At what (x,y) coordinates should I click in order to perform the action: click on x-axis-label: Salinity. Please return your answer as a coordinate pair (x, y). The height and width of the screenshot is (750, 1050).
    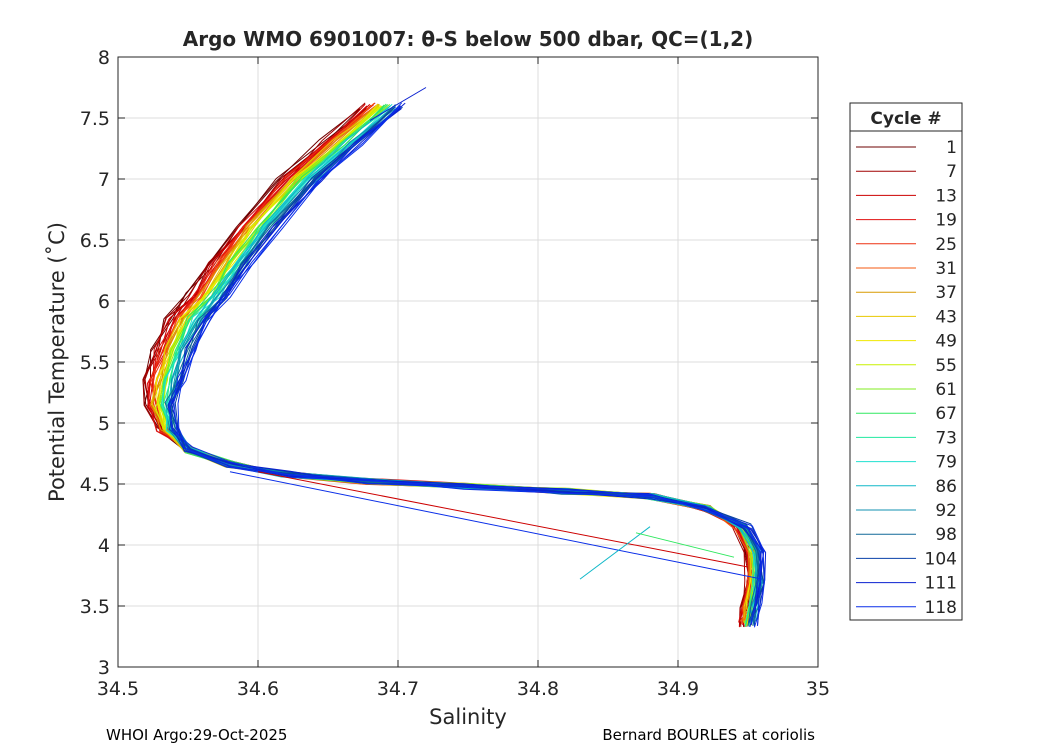
    Looking at the image, I should click on (468, 717).